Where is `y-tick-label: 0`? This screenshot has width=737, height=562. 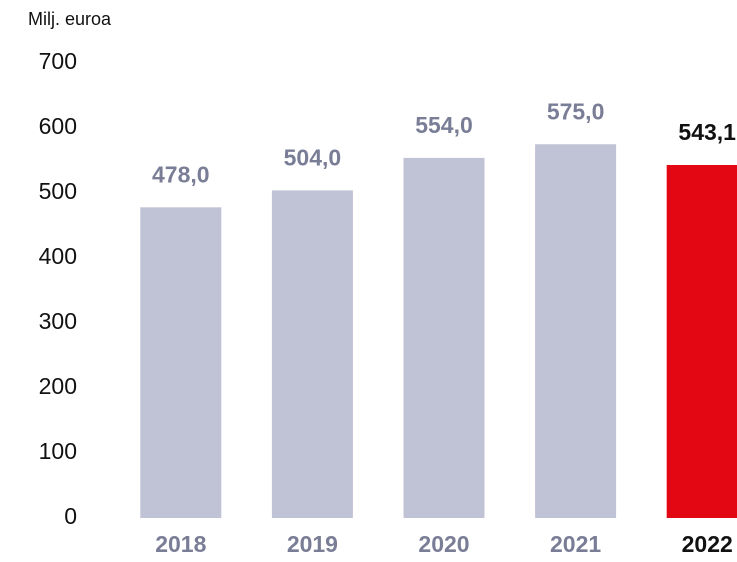
y-tick-label: 0 is located at coordinates (70, 516).